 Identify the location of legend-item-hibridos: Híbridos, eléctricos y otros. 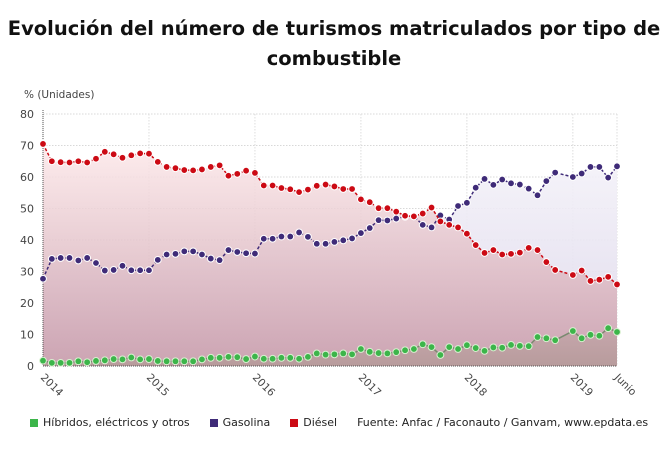
(110, 422).